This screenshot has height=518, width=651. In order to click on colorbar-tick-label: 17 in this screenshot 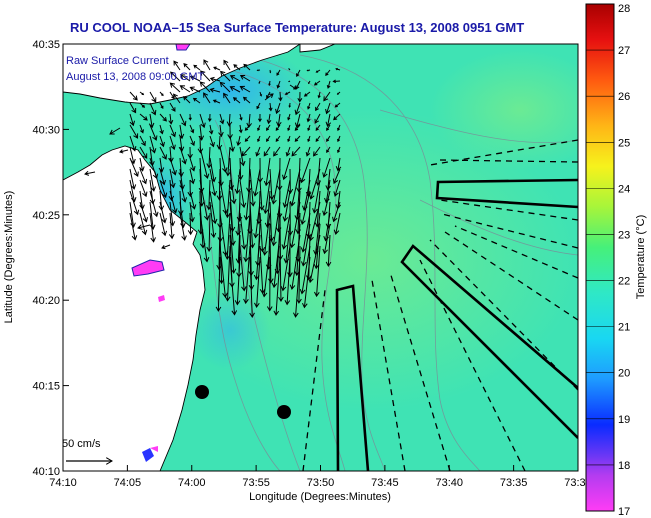, I will do `click(624, 512)`.